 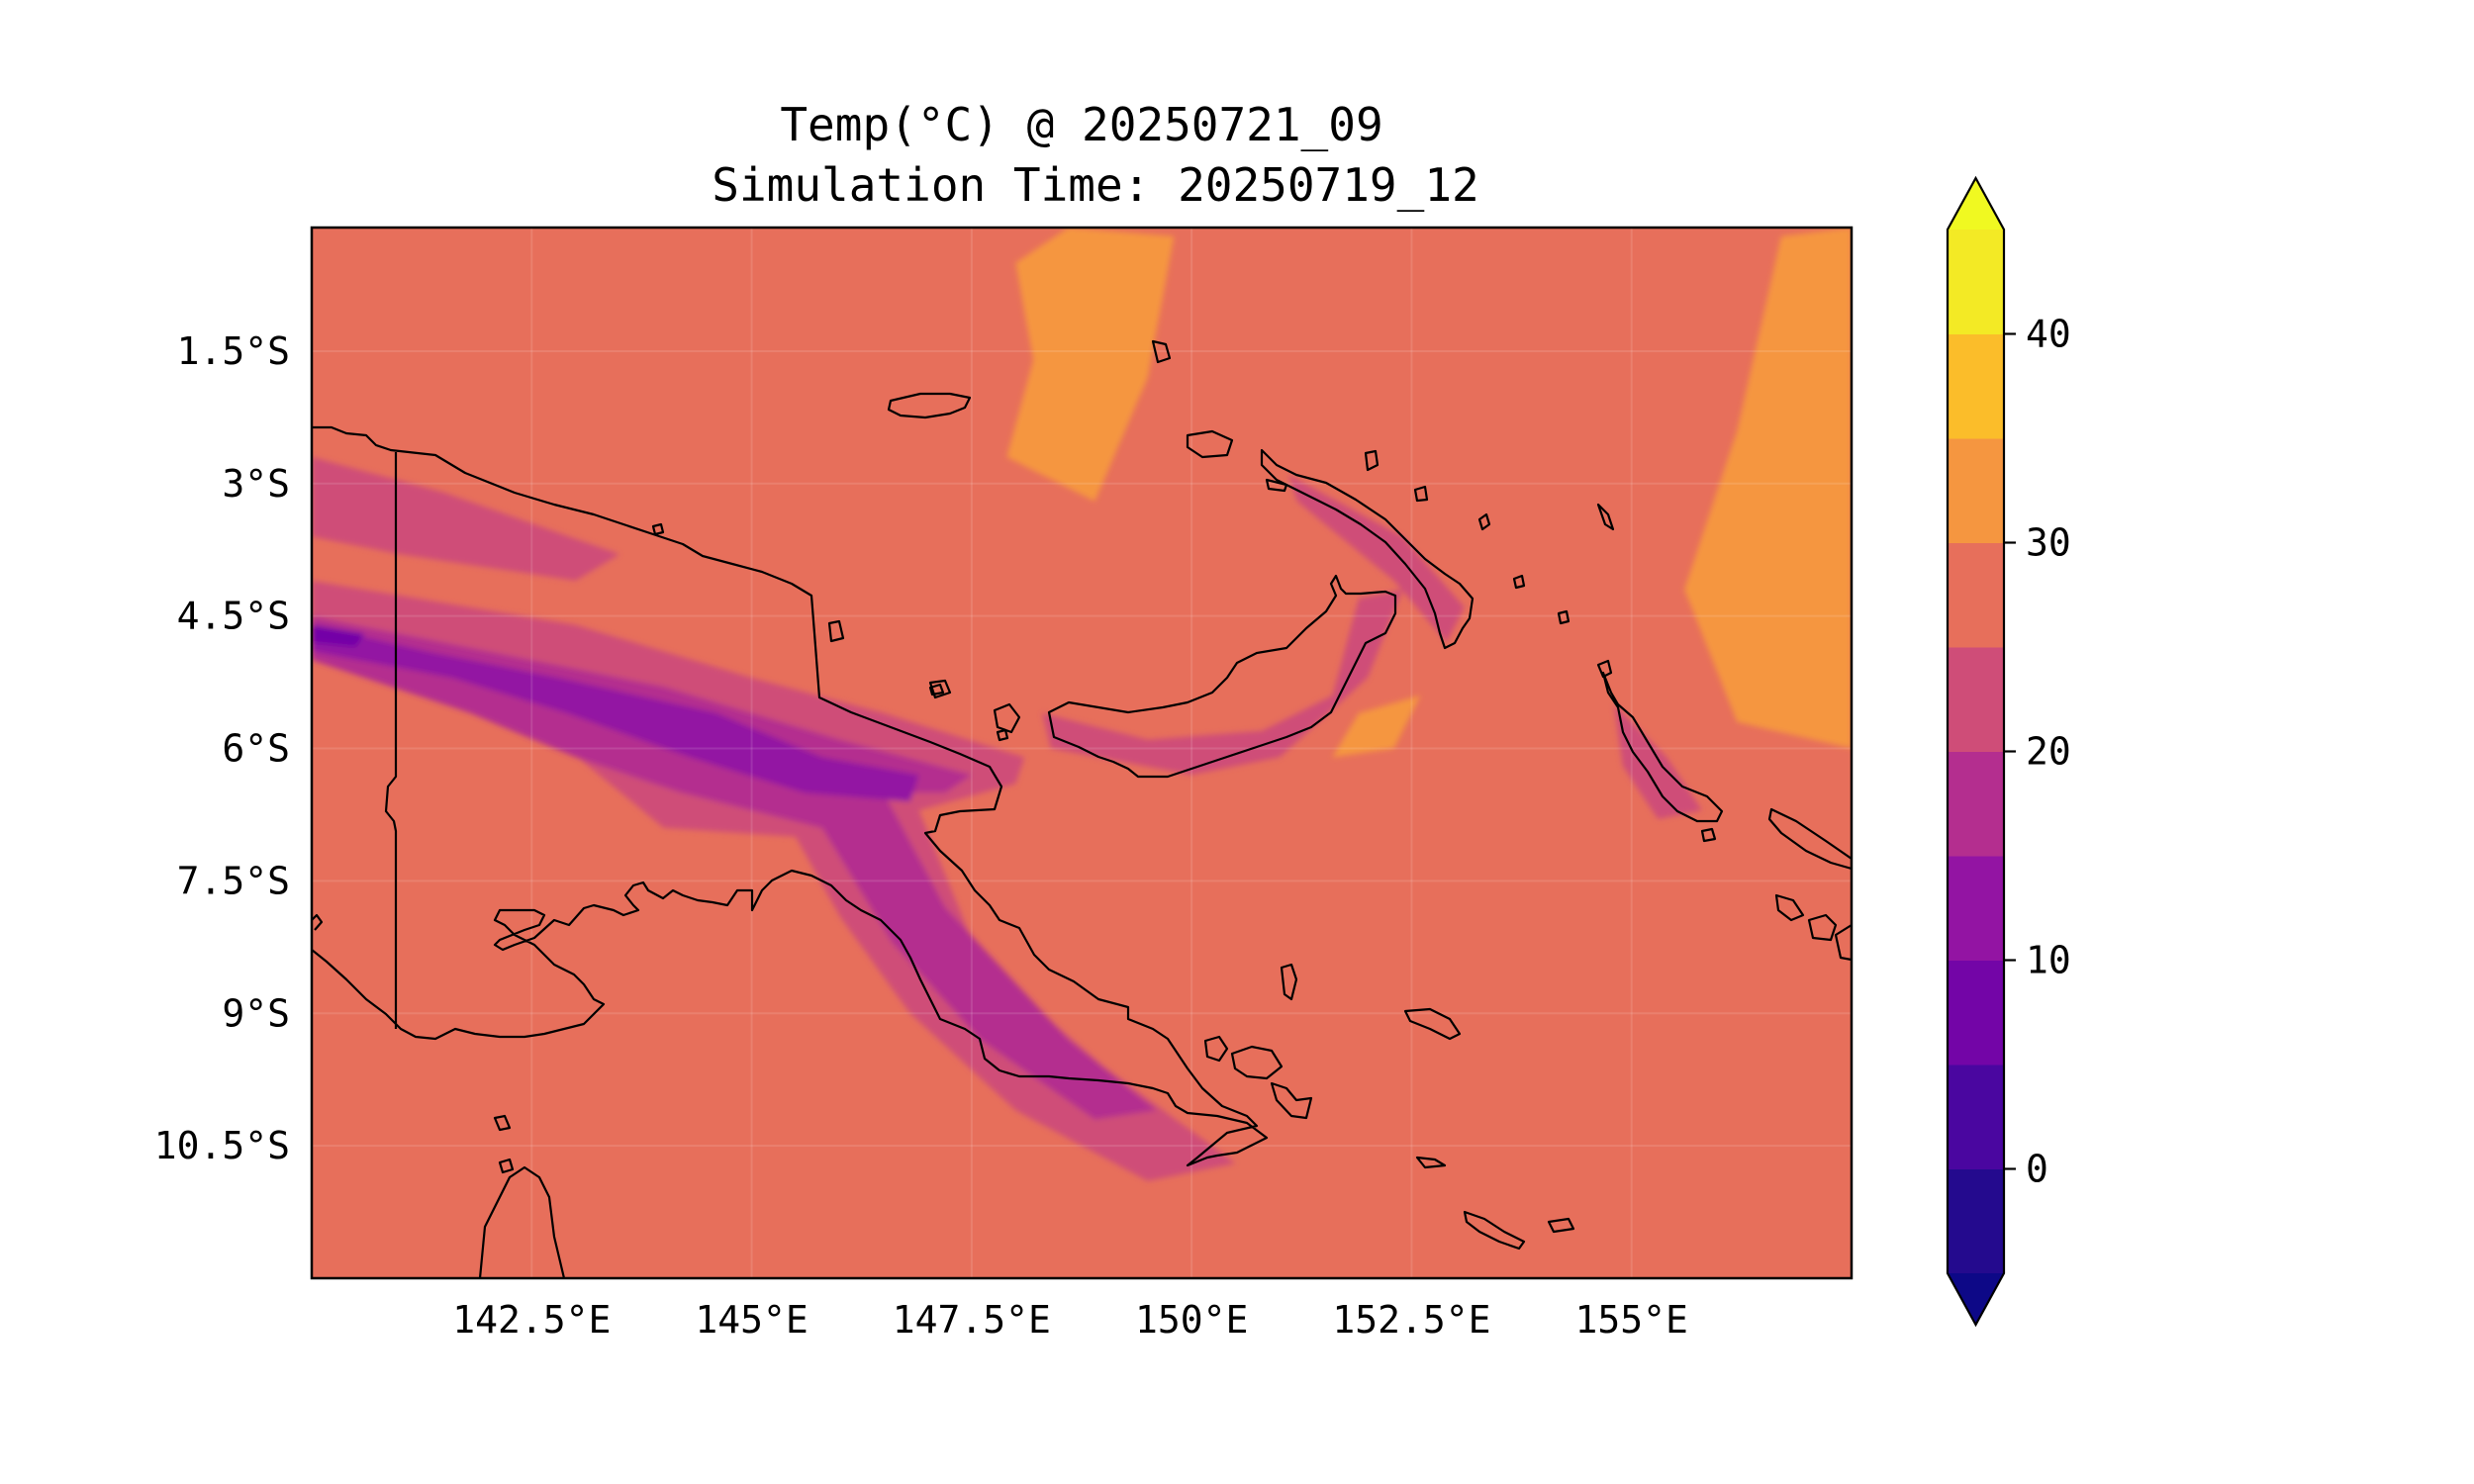 What do you see at coordinates (1421, 494) in the screenshot?
I see `coastline-lihir` at bounding box center [1421, 494].